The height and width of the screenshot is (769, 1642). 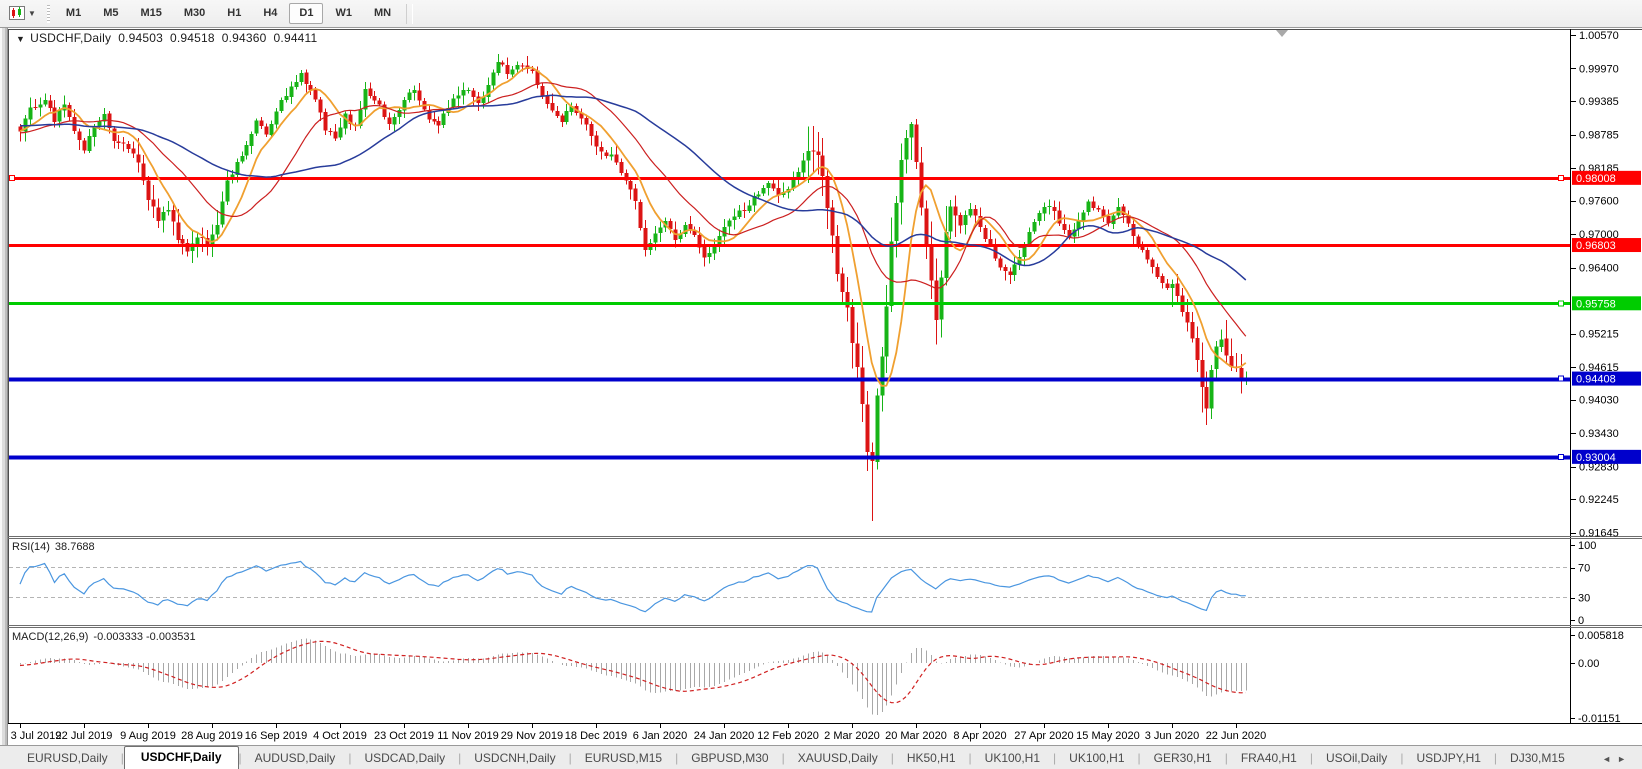 What do you see at coordinates (181, 757) in the screenshot?
I see `tab-usdchf-daily: USDCHF,Daily` at bounding box center [181, 757].